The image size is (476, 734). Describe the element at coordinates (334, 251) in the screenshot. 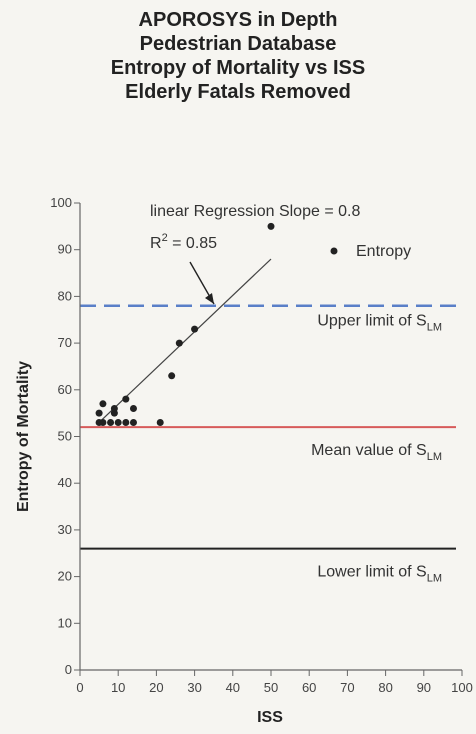

I see `legend-marker-entropy` at that location.